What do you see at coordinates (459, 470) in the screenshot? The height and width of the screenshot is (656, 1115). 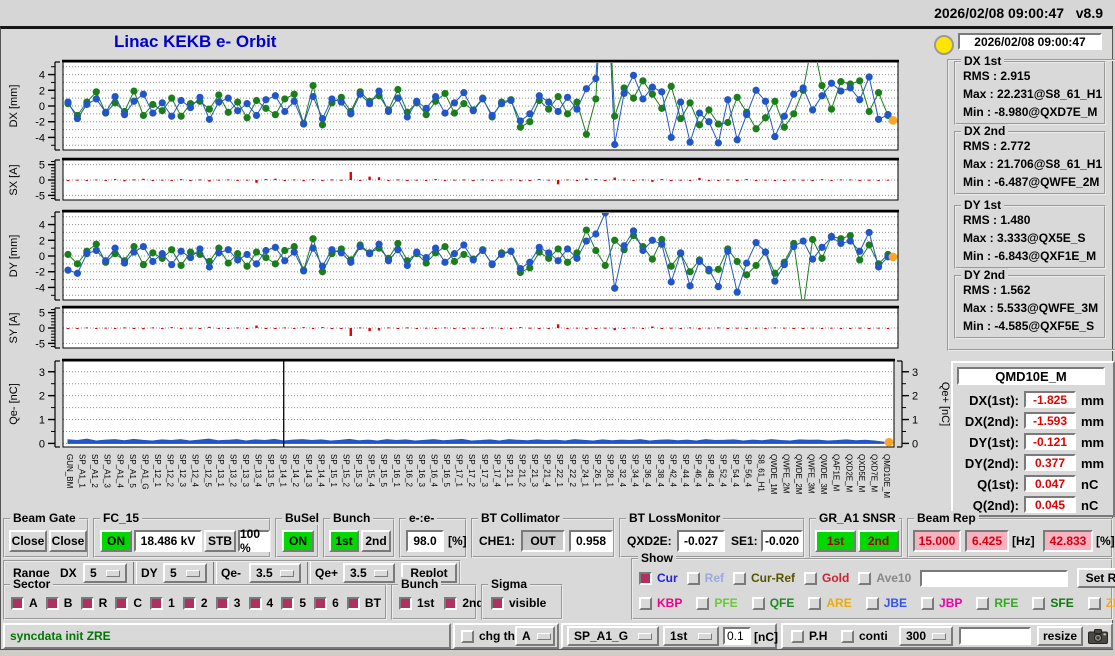 I see `monitor-x-label: SP_17_1` at bounding box center [459, 470].